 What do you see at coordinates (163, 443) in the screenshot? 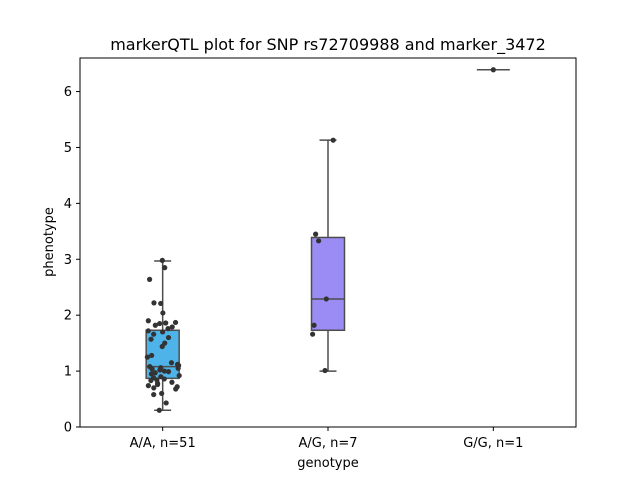
I see `x-tick-label: A/A, n=51` at bounding box center [163, 443].